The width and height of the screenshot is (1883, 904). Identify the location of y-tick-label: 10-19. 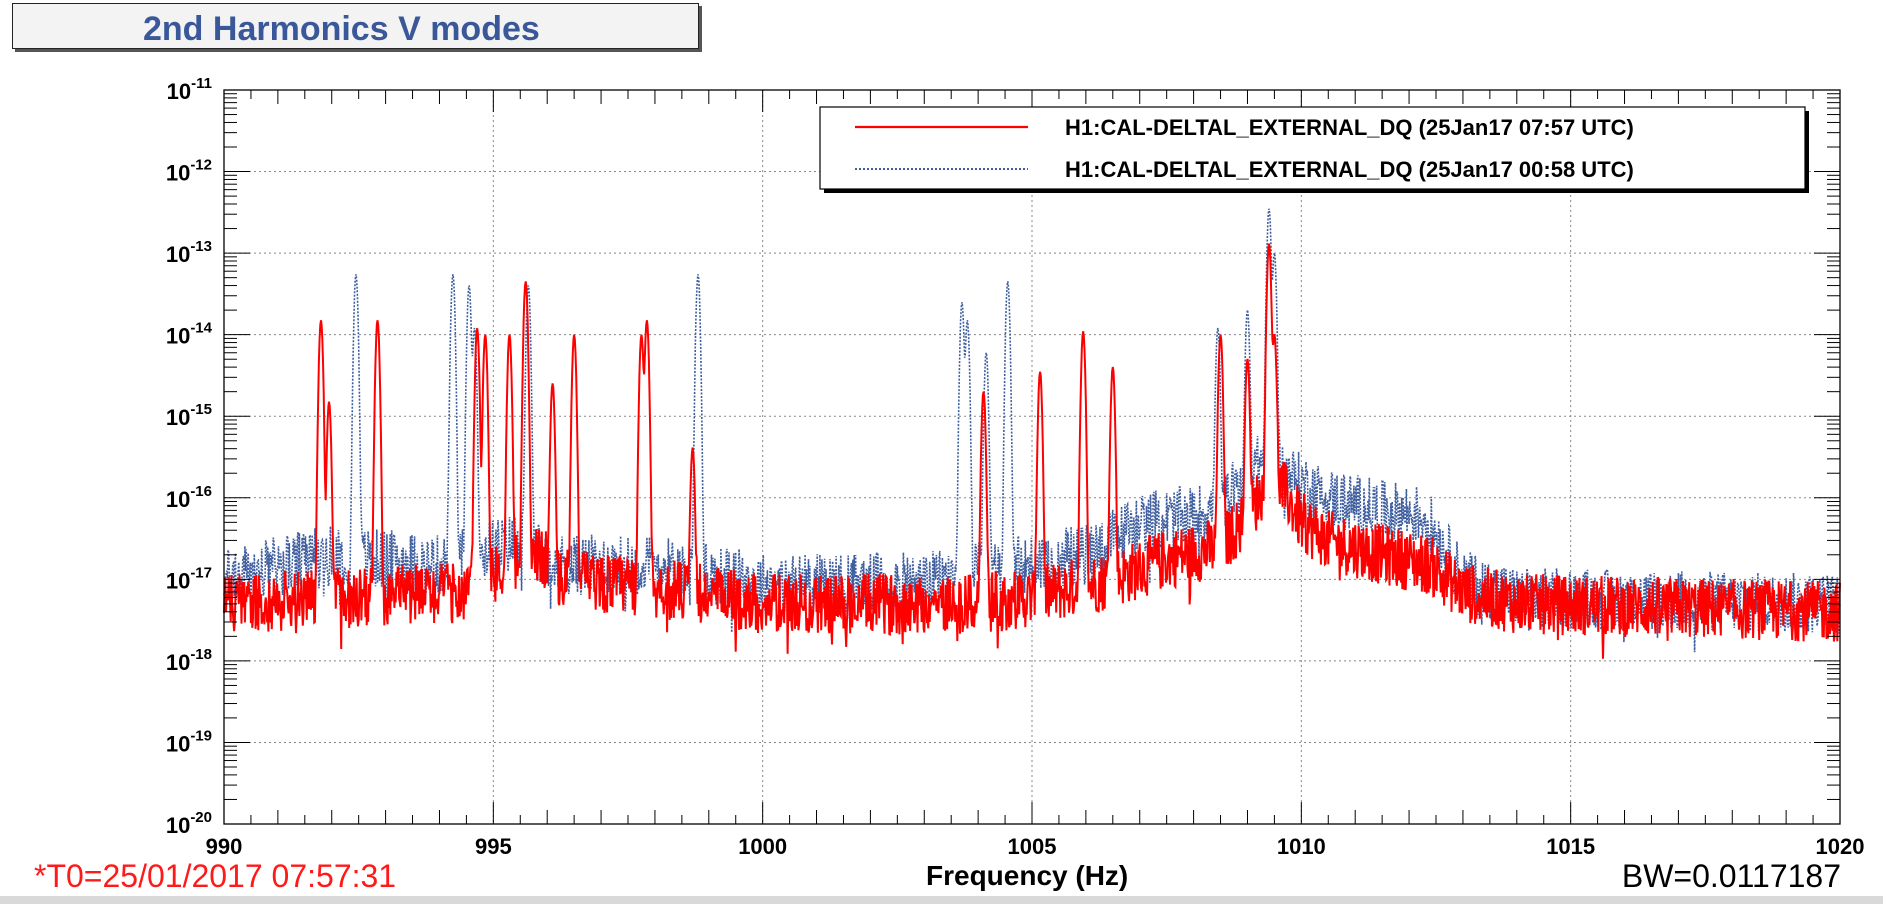
(189, 741).